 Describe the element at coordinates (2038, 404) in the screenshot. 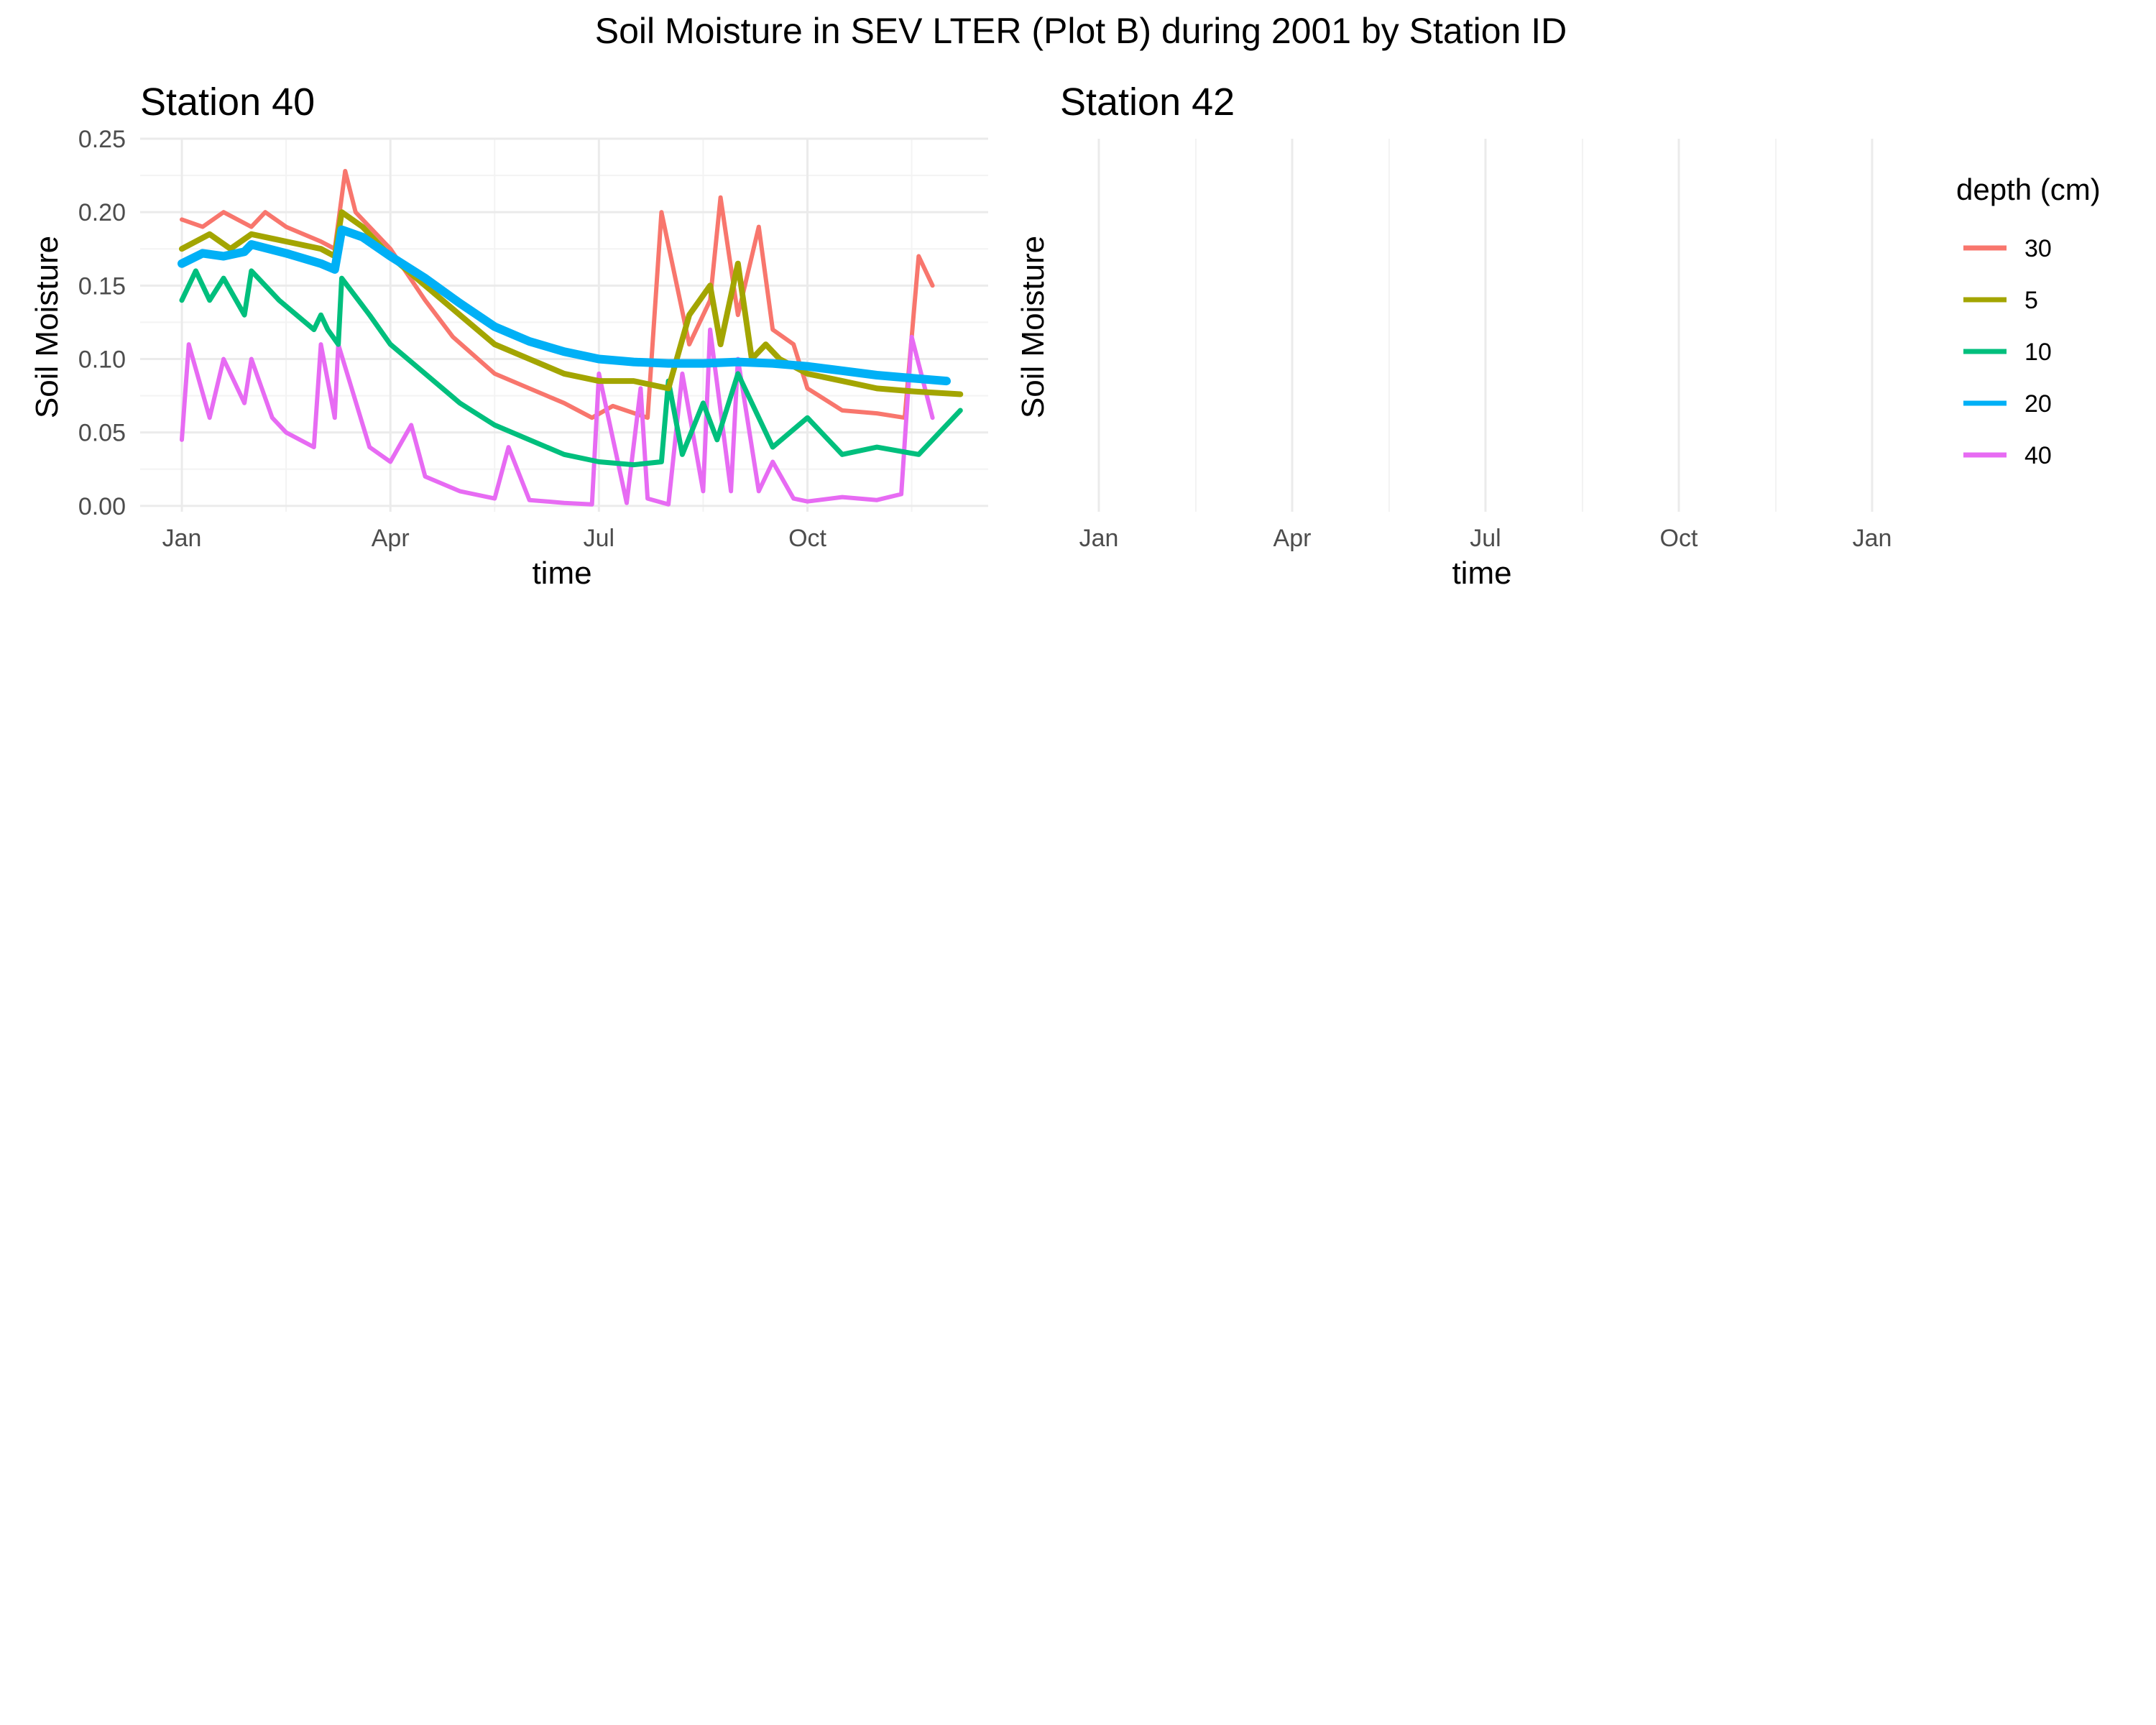

I see `legend-label-depth-20: 20` at that location.